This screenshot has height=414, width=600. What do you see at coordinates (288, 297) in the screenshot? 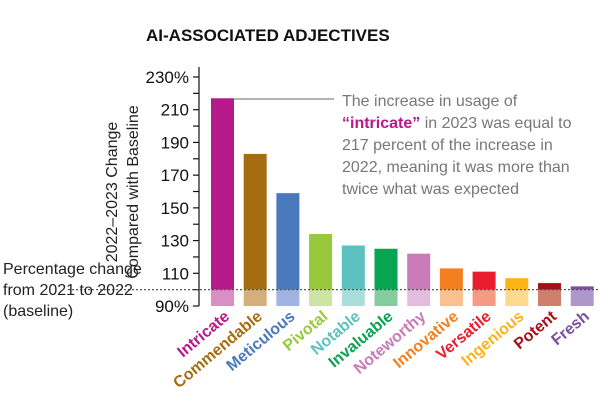
I see `baseline-bar-meticulous` at bounding box center [288, 297].